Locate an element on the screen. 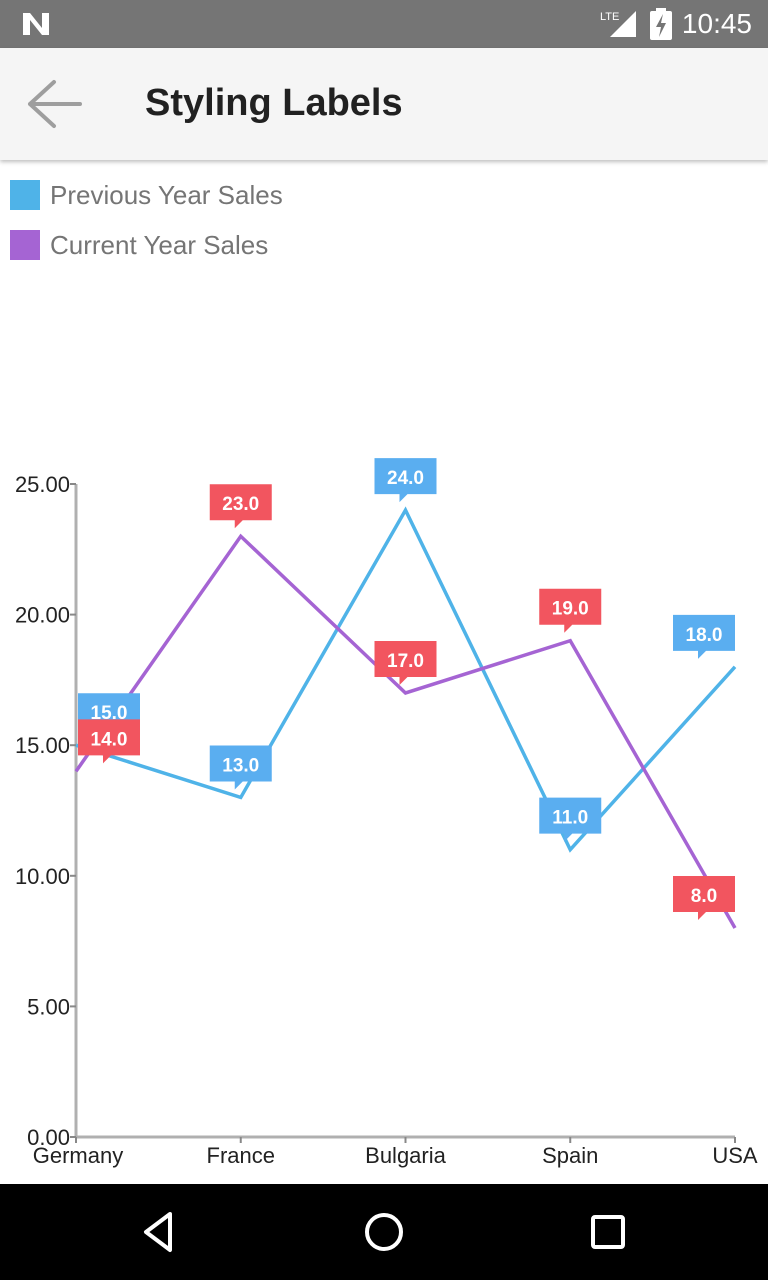 The height and width of the screenshot is (1280, 768). status-bar: LTE 10:45 is located at coordinates (384, 24).